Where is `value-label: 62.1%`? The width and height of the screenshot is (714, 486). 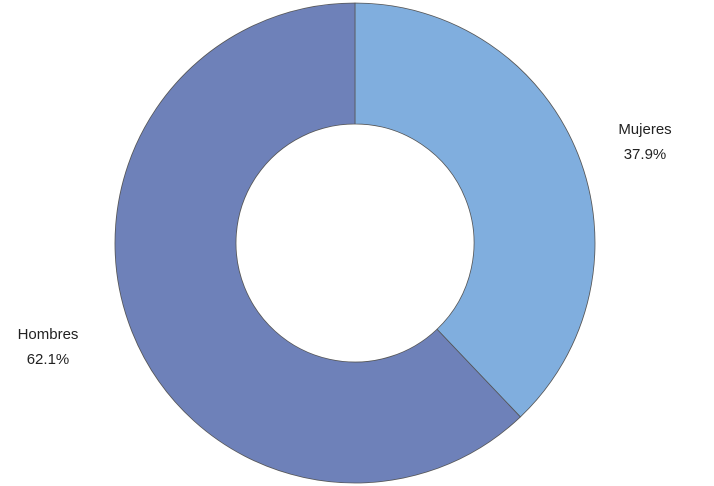 value-label: 62.1% is located at coordinates (48, 359).